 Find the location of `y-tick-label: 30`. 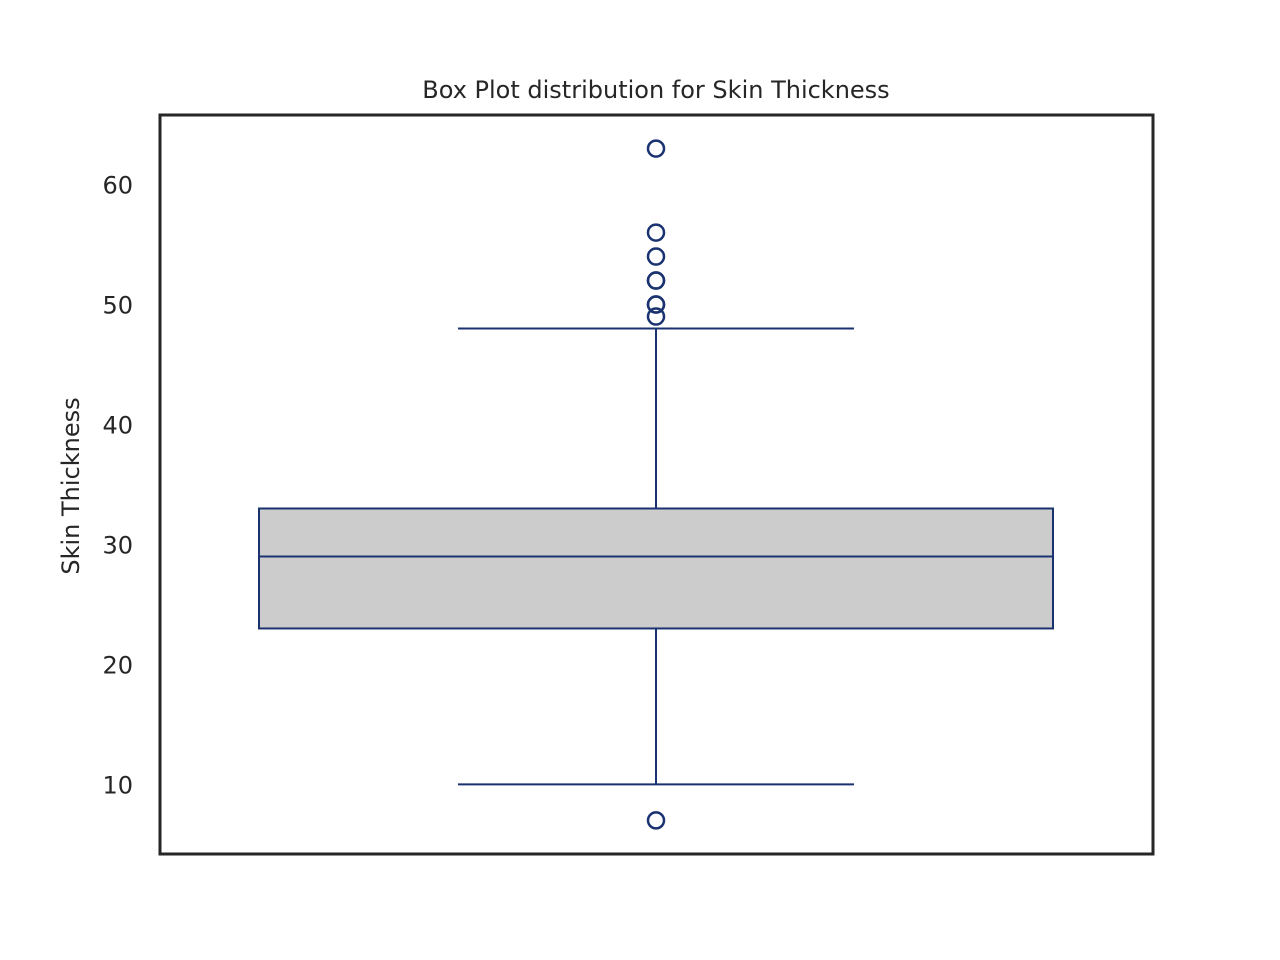

y-tick-label: 30 is located at coordinates (117, 545).